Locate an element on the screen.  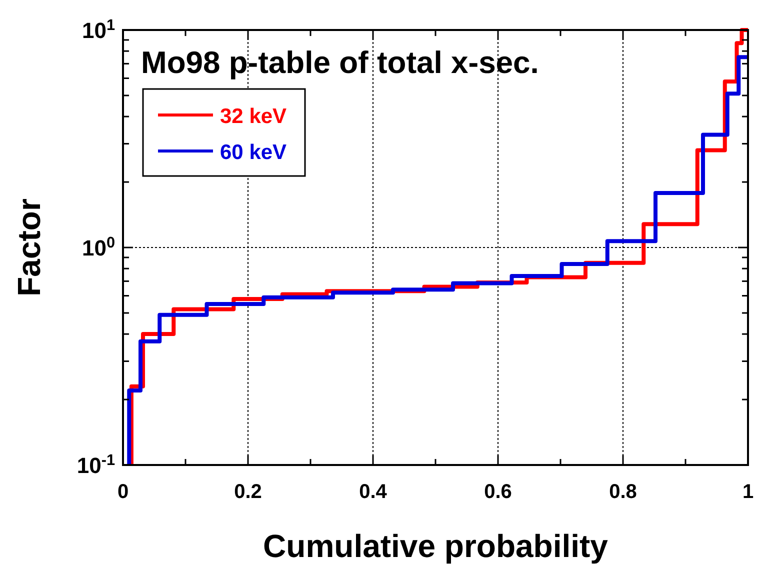
y-tick-label: 10$^{-1}$ is located at coordinates (96, 465).